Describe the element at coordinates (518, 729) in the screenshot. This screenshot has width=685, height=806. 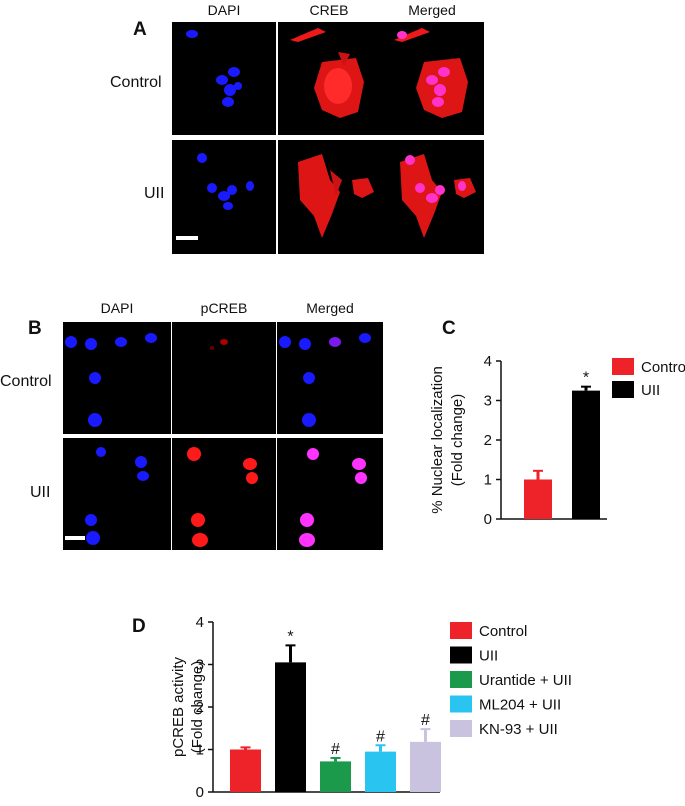
I see `legend-label: KN-93 + UII` at that location.